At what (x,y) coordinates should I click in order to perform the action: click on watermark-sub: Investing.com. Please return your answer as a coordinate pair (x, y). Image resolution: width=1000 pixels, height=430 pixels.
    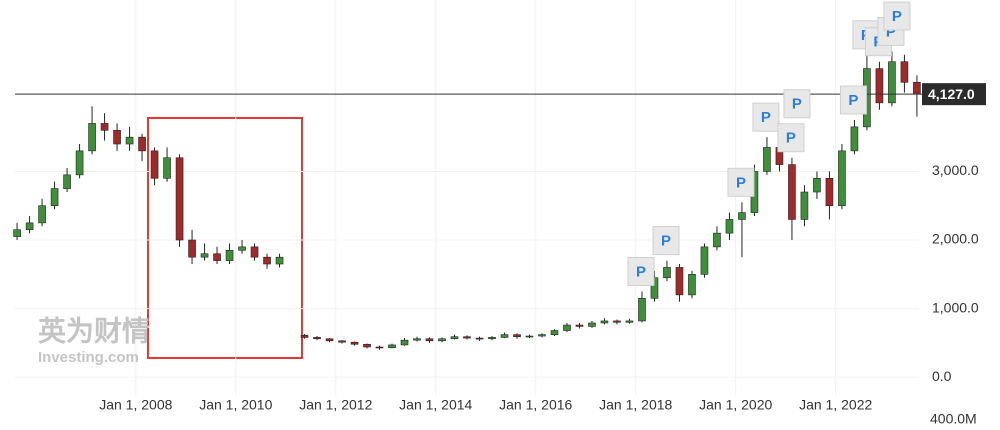
    Looking at the image, I should click on (88, 357).